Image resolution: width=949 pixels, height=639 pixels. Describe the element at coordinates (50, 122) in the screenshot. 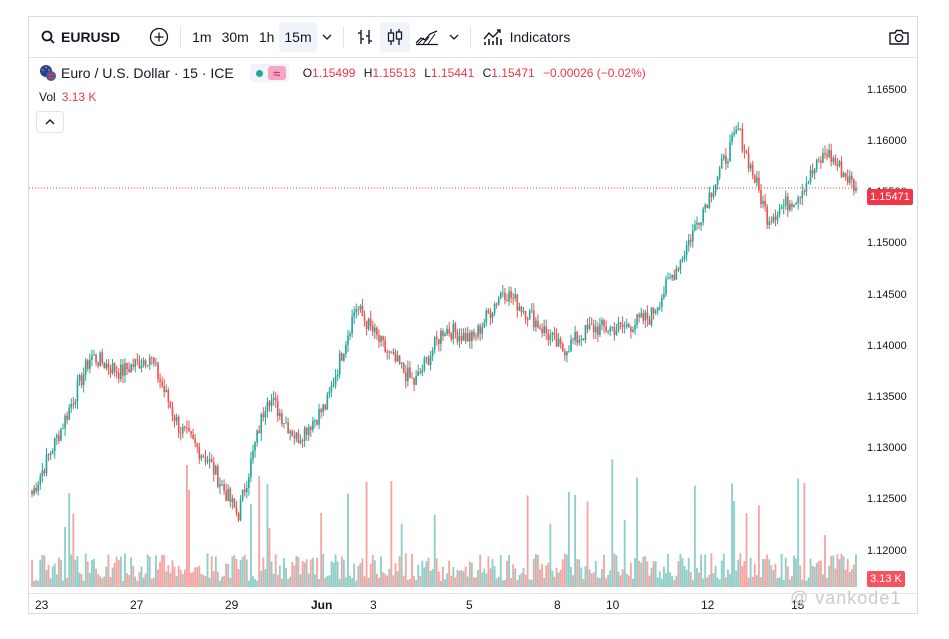

I see `collapse-legend-button` at that location.